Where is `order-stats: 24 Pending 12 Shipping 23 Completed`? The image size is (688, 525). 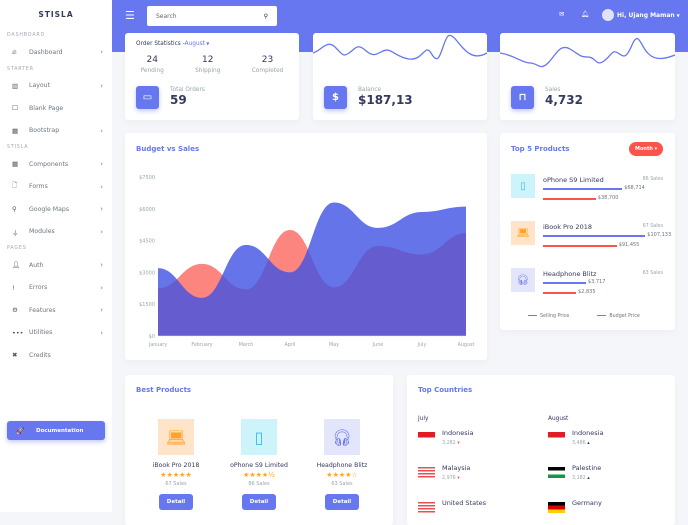 order-stats: 24 Pending 12 Shipping 23 Completed is located at coordinates (212, 64).